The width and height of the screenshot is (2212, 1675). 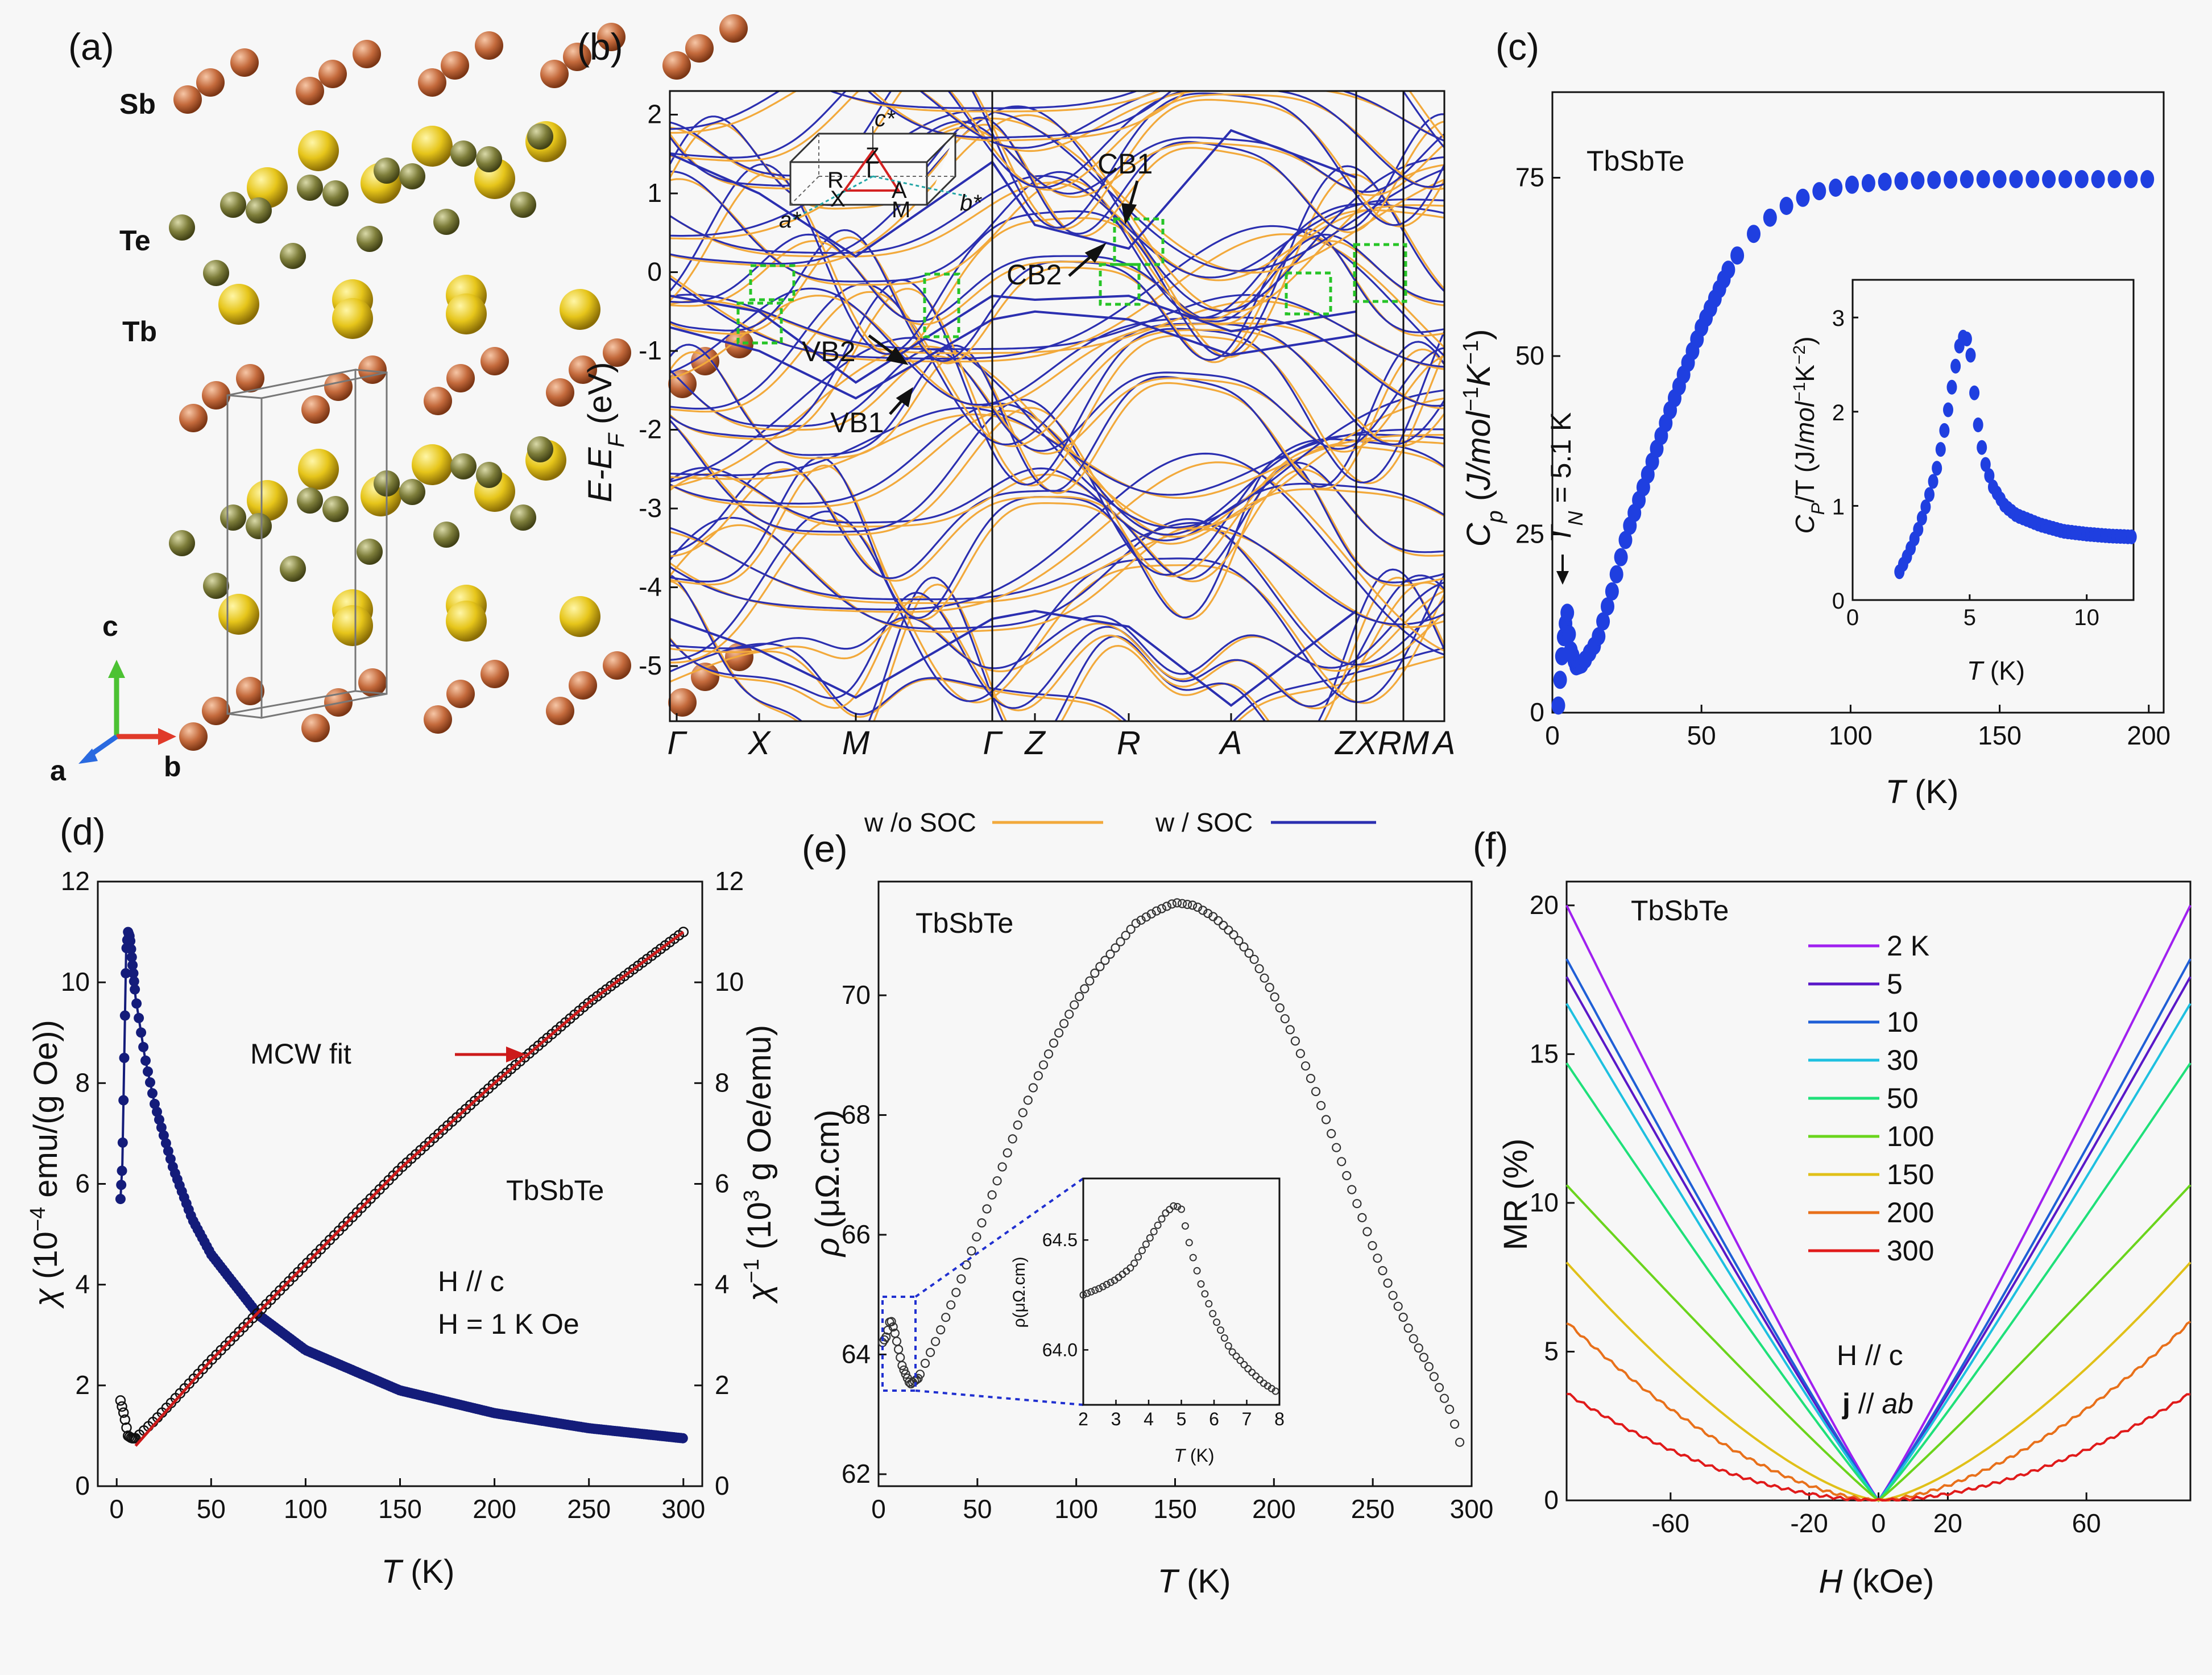 What do you see at coordinates (1182, 1419) in the screenshot?
I see `rho-inset-xtick-label: 5` at bounding box center [1182, 1419].